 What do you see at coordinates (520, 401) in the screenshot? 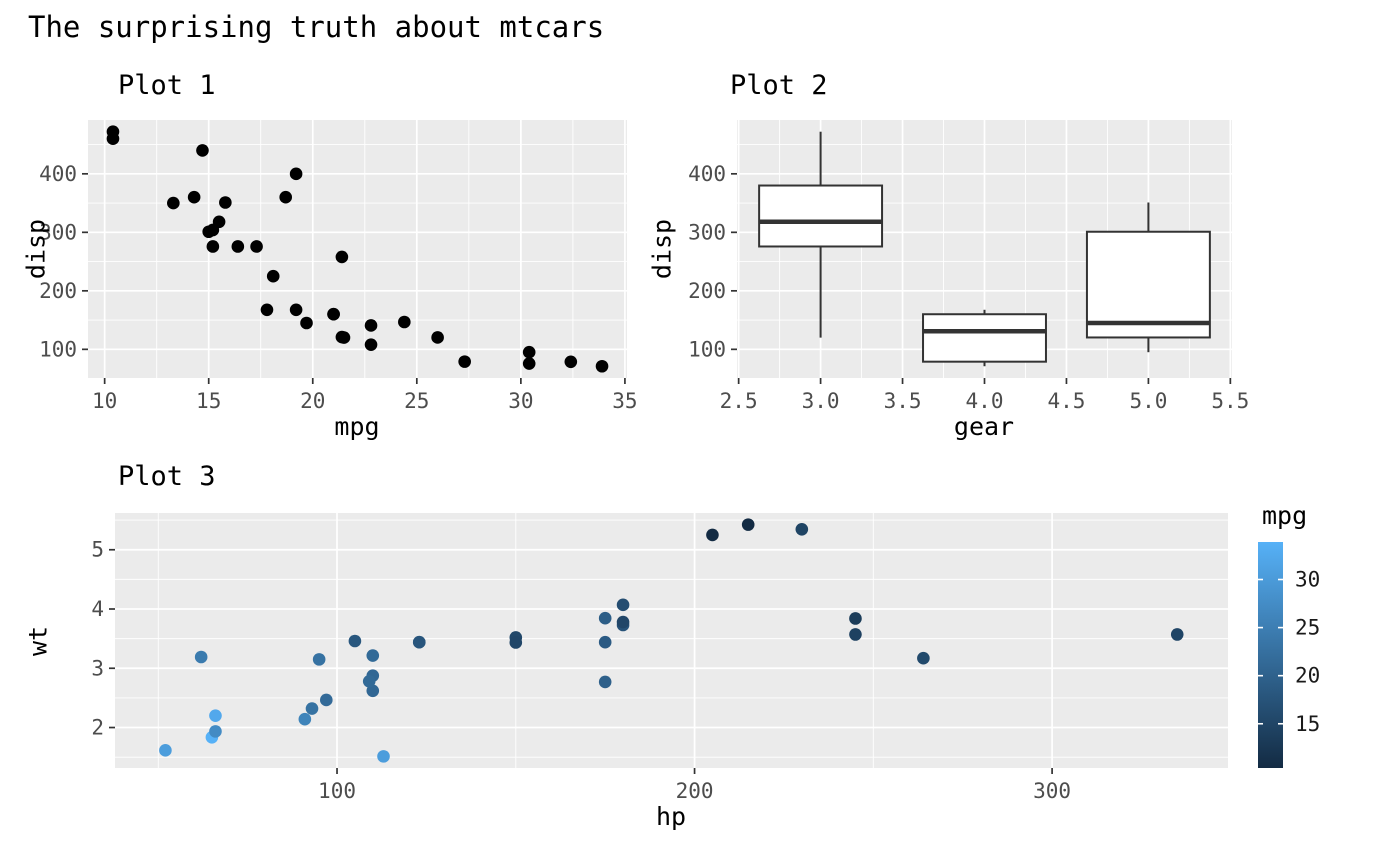
I see `x-tick-label: 30` at bounding box center [520, 401].